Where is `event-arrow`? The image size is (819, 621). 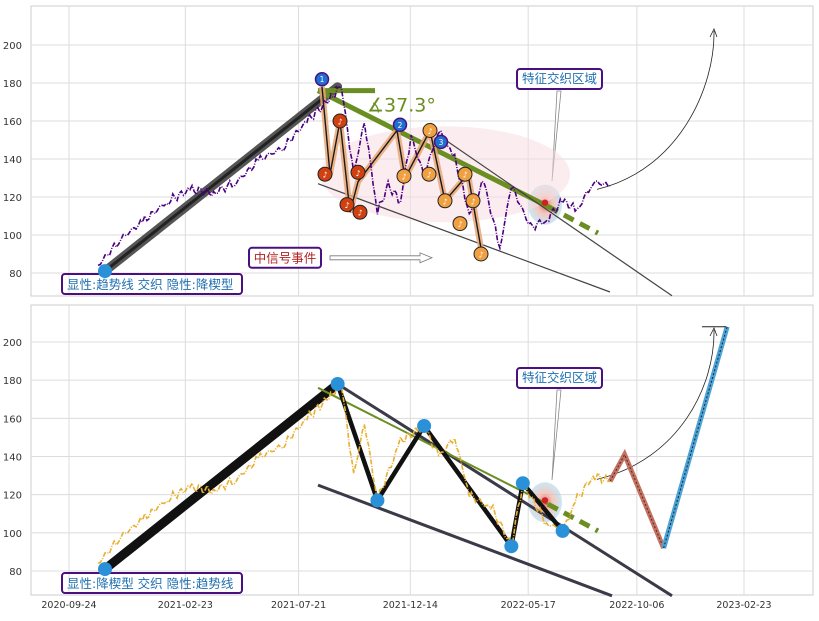
event-arrow is located at coordinates (381, 258).